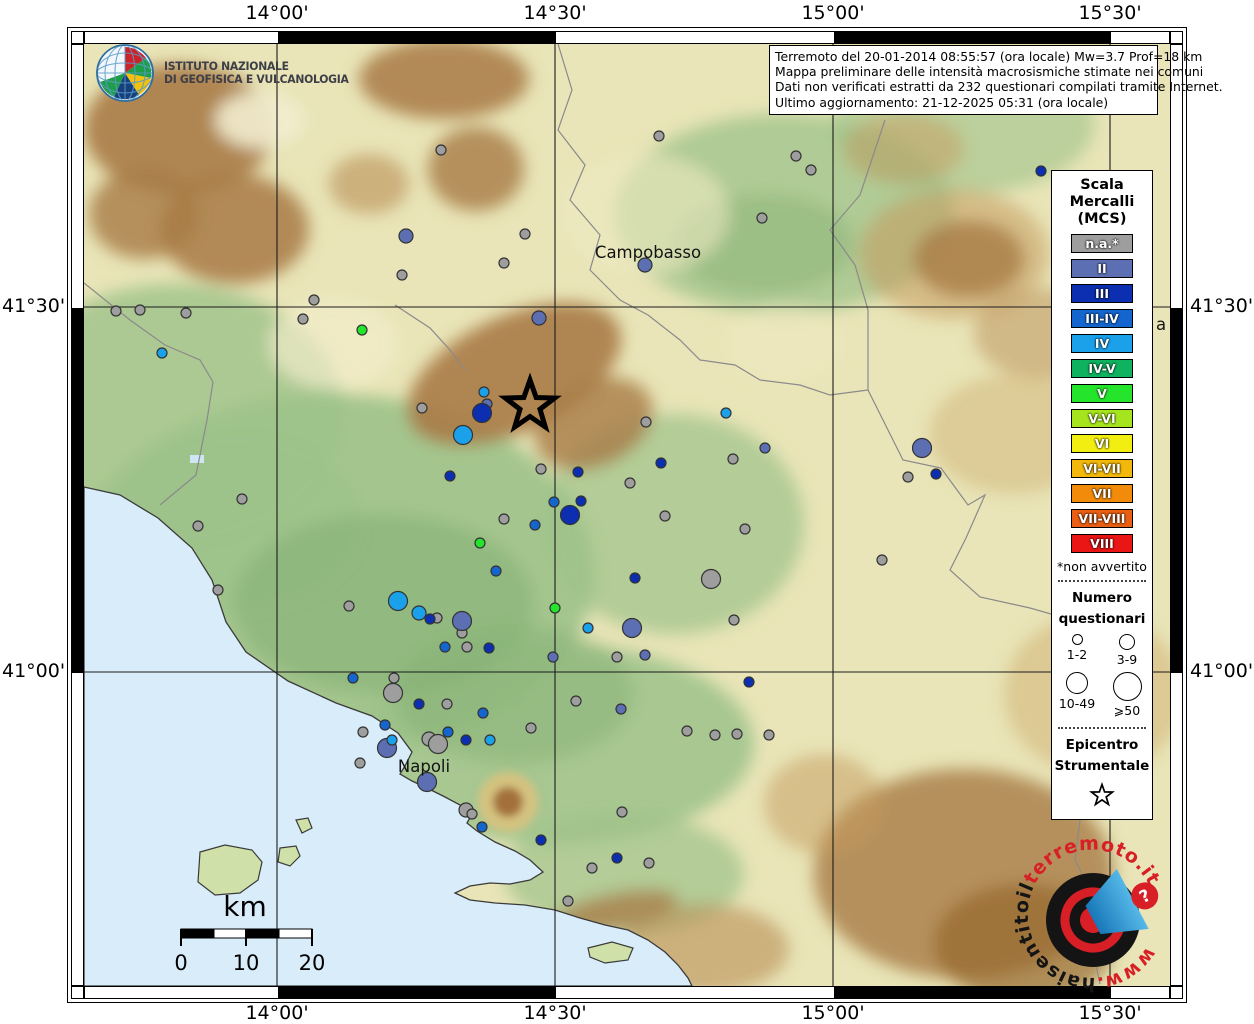 The width and height of the screenshot is (1254, 1024). What do you see at coordinates (1102, 185) in the screenshot?
I see `legend-title-line: Scala` at bounding box center [1102, 185].